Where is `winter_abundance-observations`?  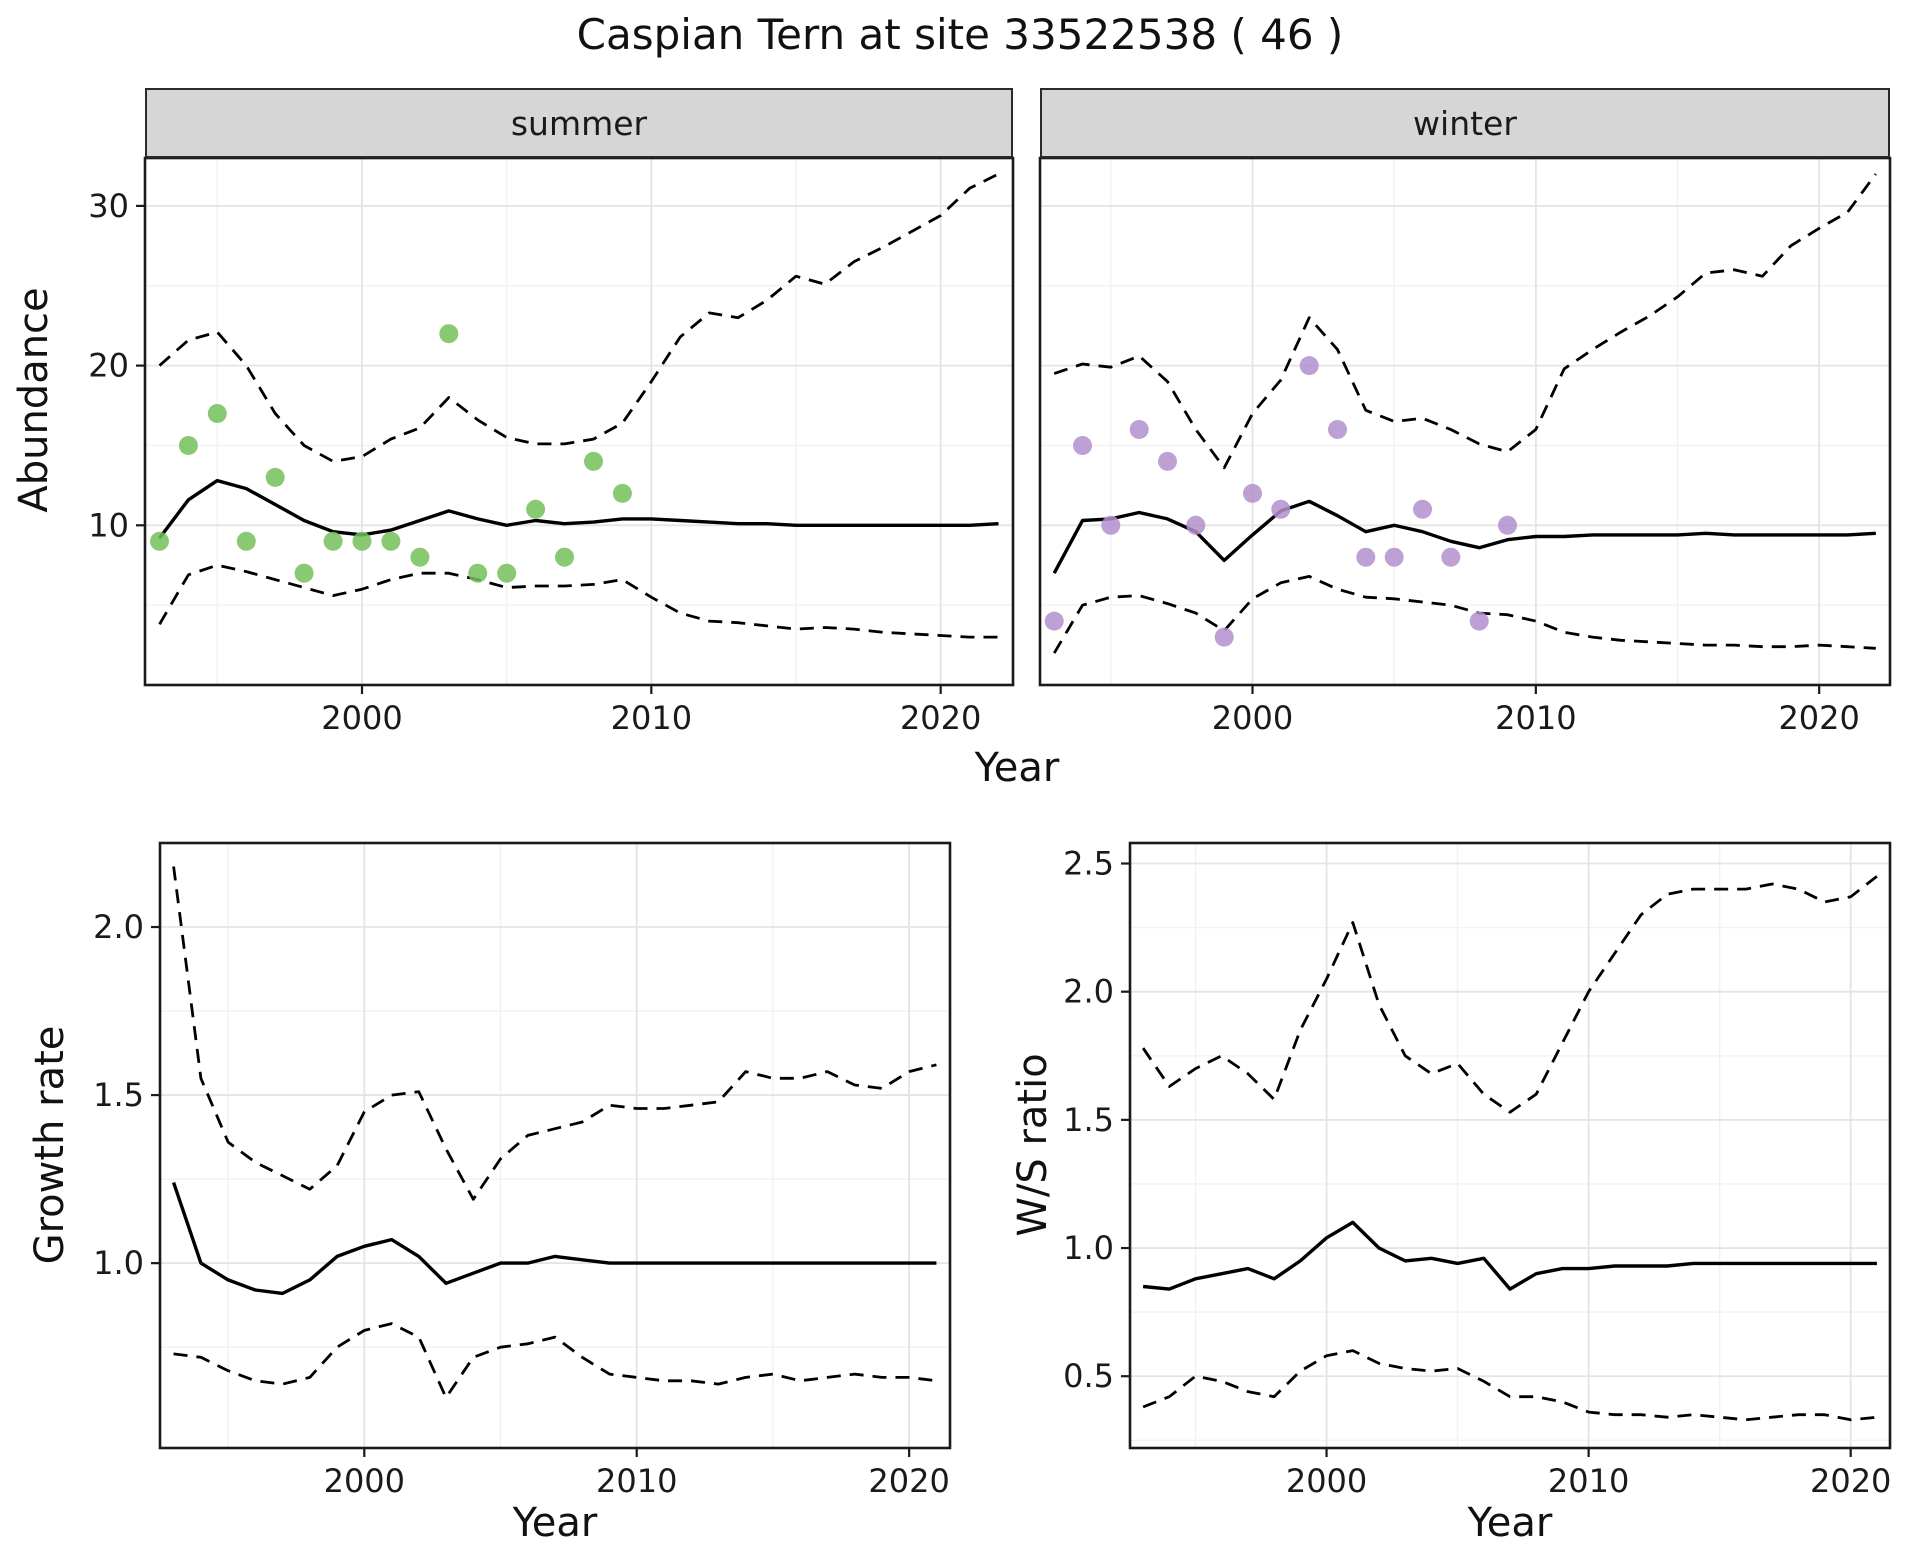 winter_abundance-observations is located at coordinates (1280, 501).